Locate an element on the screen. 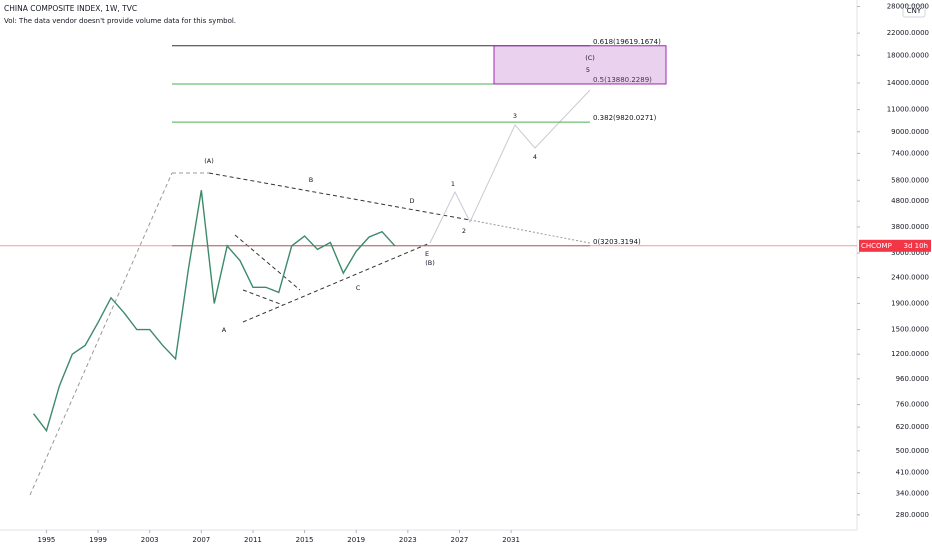  y-tick-label: 3800.0000 is located at coordinates (910, 227).